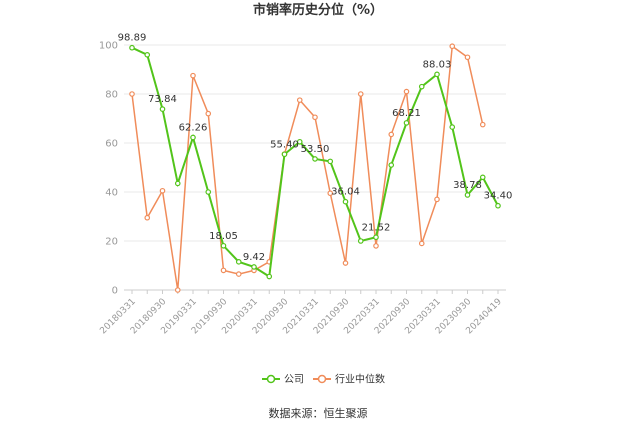 This screenshot has height=431, width=637. I want to click on data-label: 68.21, so click(406, 113).